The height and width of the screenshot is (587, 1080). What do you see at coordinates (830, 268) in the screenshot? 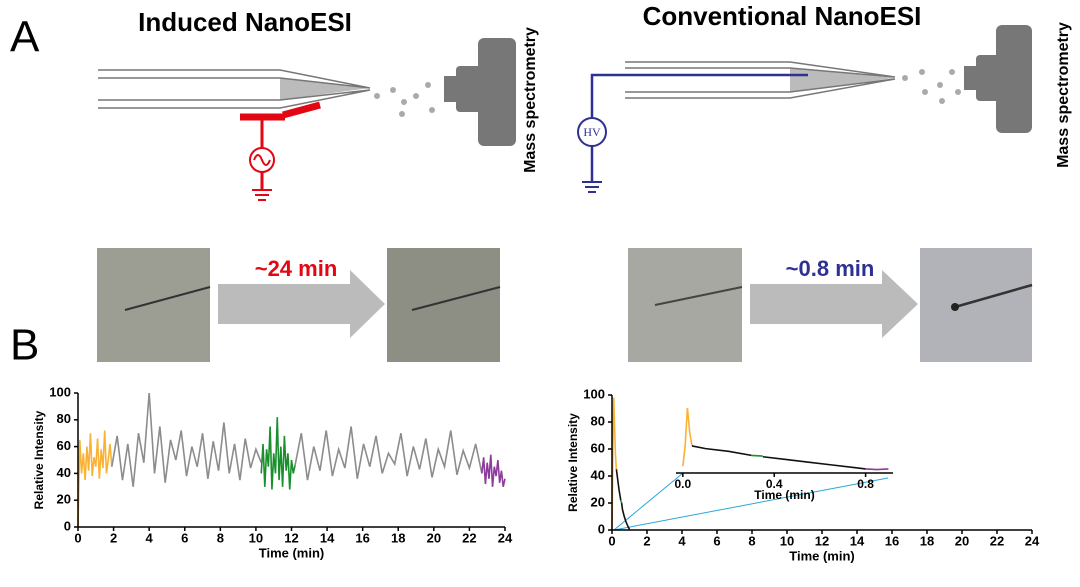
I see `time-label: ~0.8 min` at bounding box center [830, 268].